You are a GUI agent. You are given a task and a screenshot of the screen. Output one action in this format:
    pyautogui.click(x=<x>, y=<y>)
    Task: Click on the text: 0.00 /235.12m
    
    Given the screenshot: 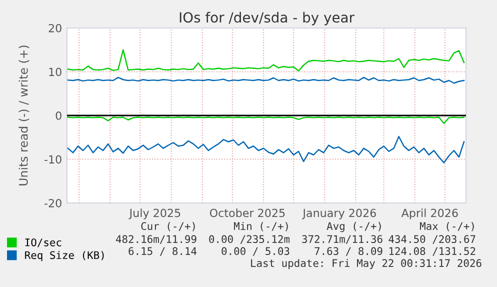 What is the action you would take?
    pyautogui.click(x=249, y=239)
    